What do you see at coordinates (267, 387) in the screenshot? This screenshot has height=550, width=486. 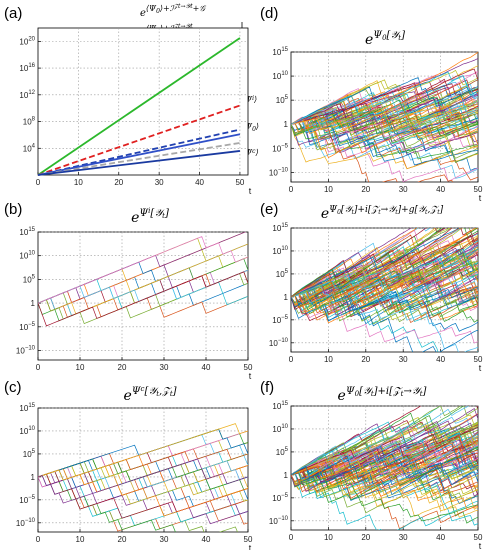 I see `panel-label-f: (f)` at bounding box center [267, 387].